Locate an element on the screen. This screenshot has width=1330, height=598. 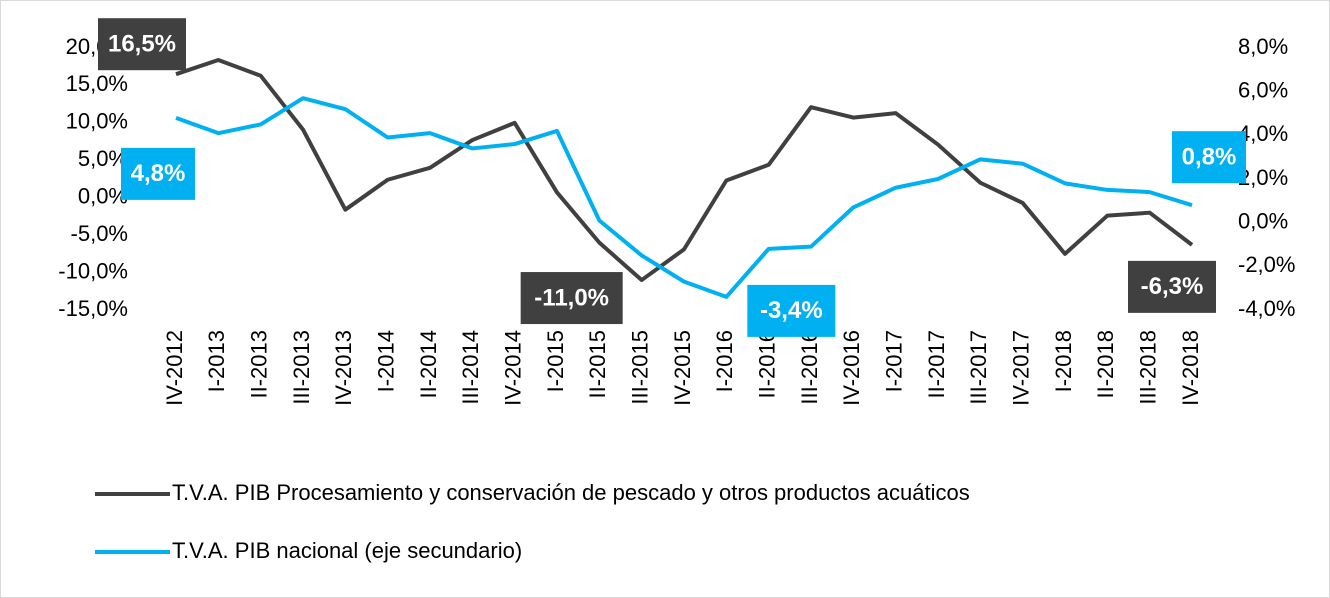
data-label: -3,4% is located at coordinates (791, 310).